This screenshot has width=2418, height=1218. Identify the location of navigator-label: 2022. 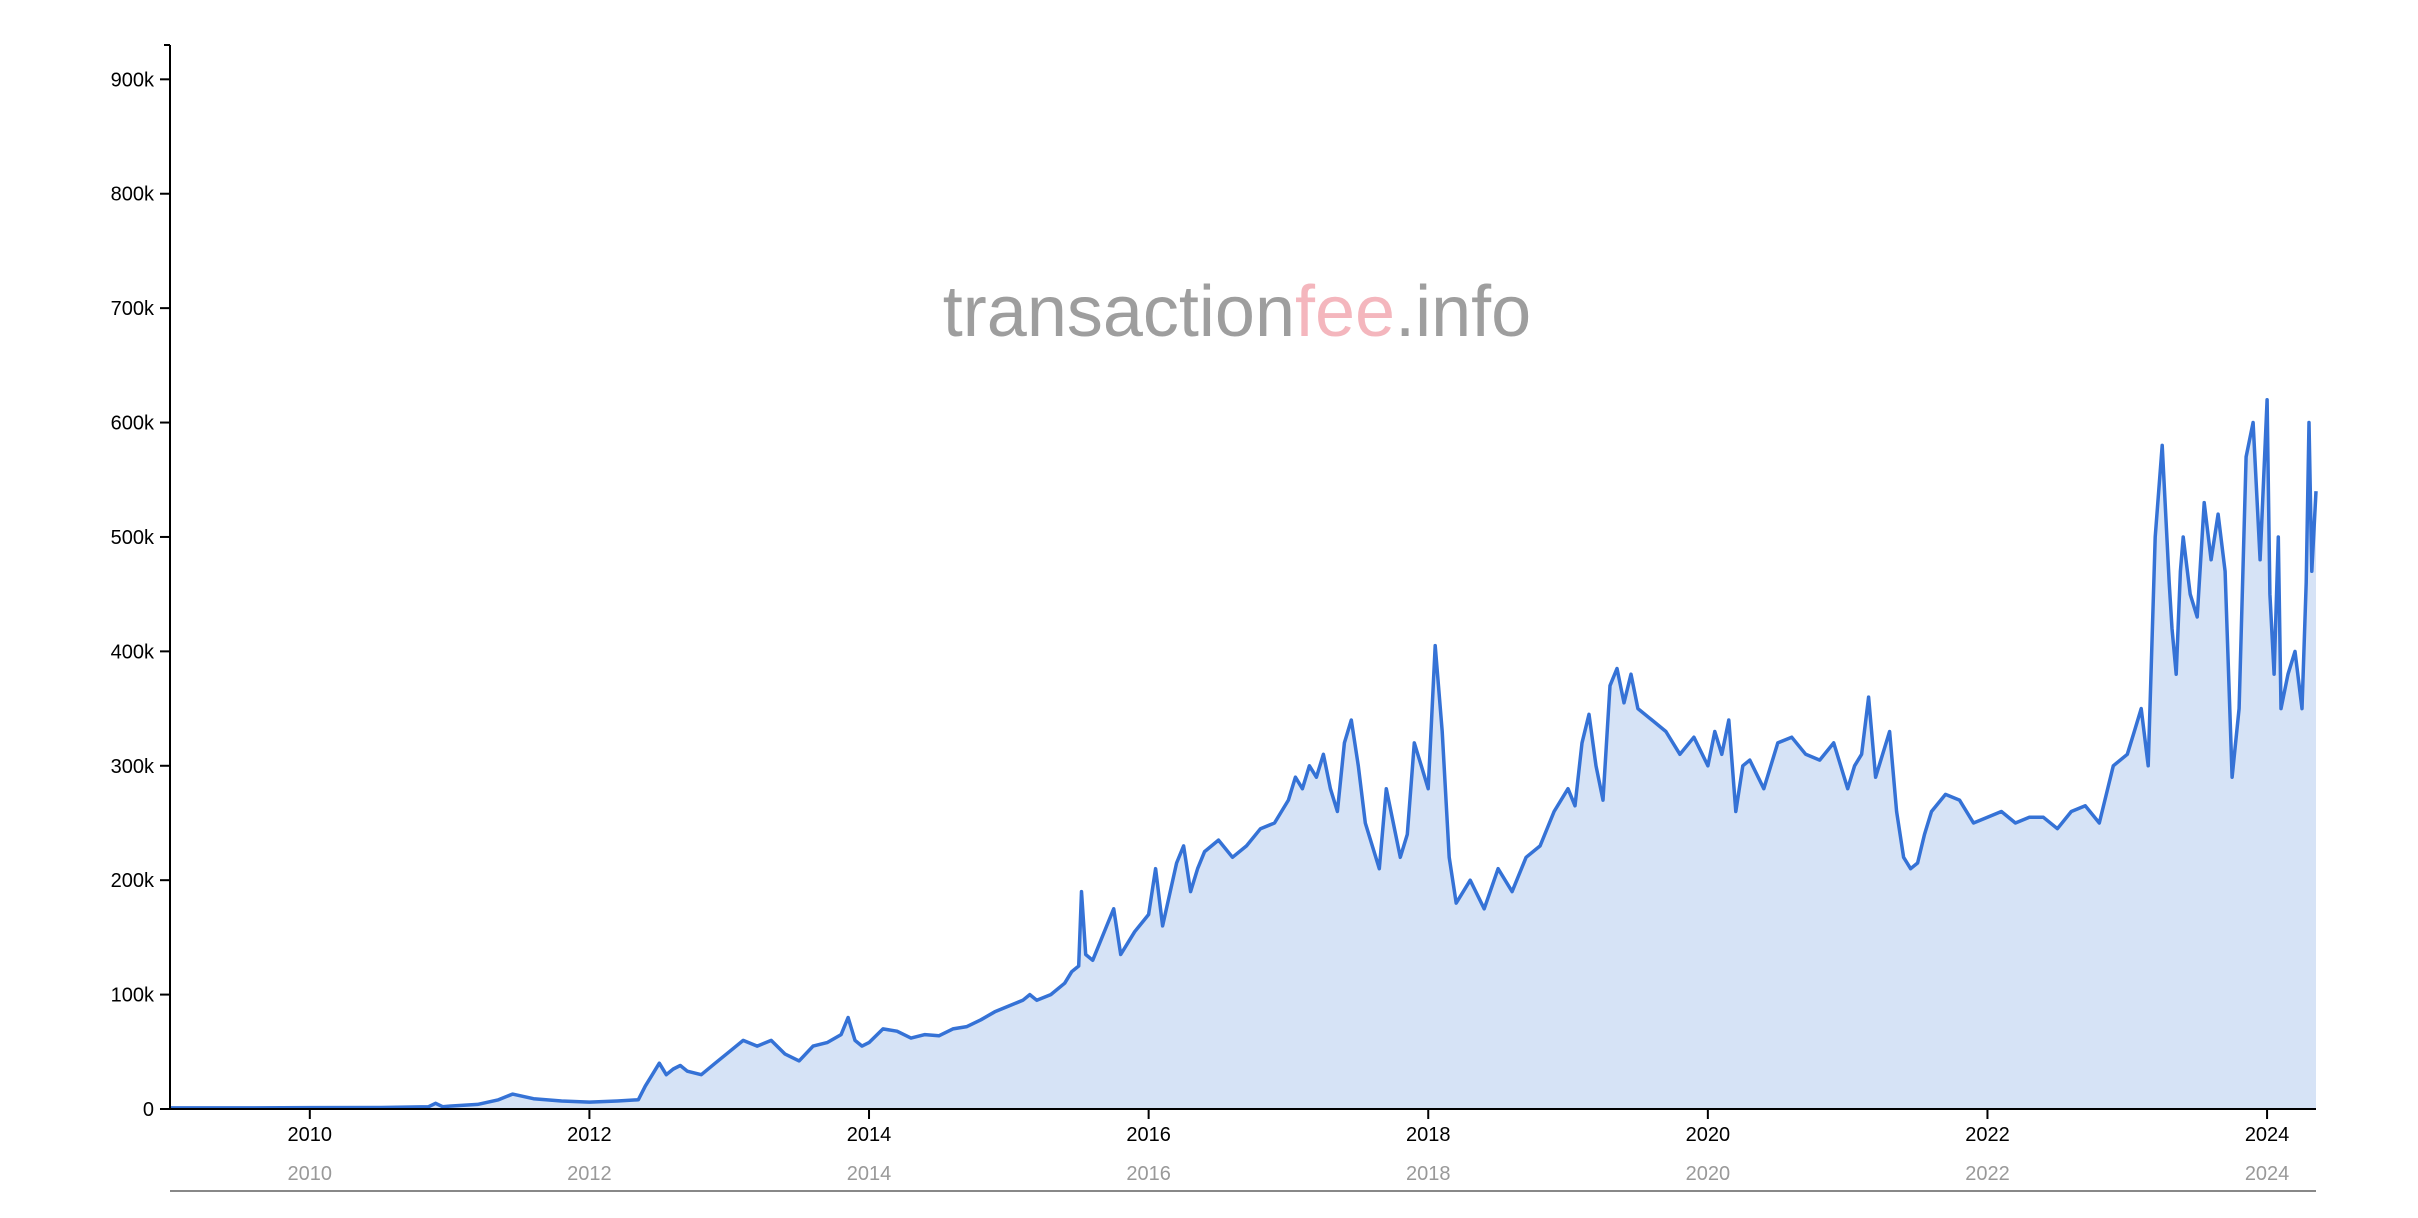
(1987, 1174).